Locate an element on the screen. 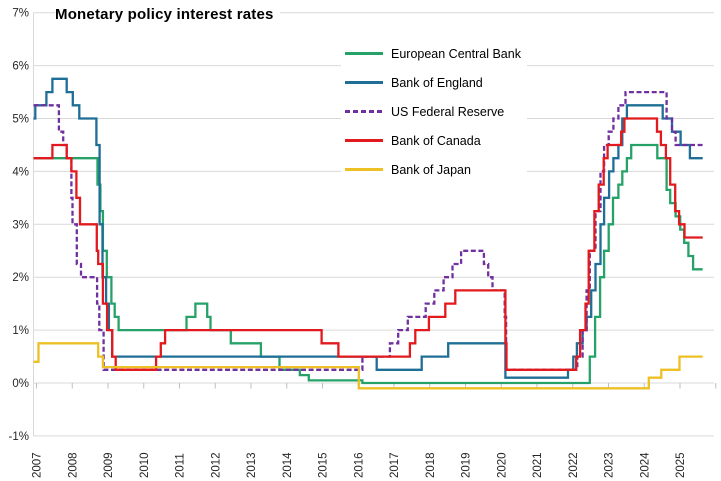 The height and width of the screenshot is (481, 721). x-axis-tick-label: 2013 is located at coordinates (252, 465).